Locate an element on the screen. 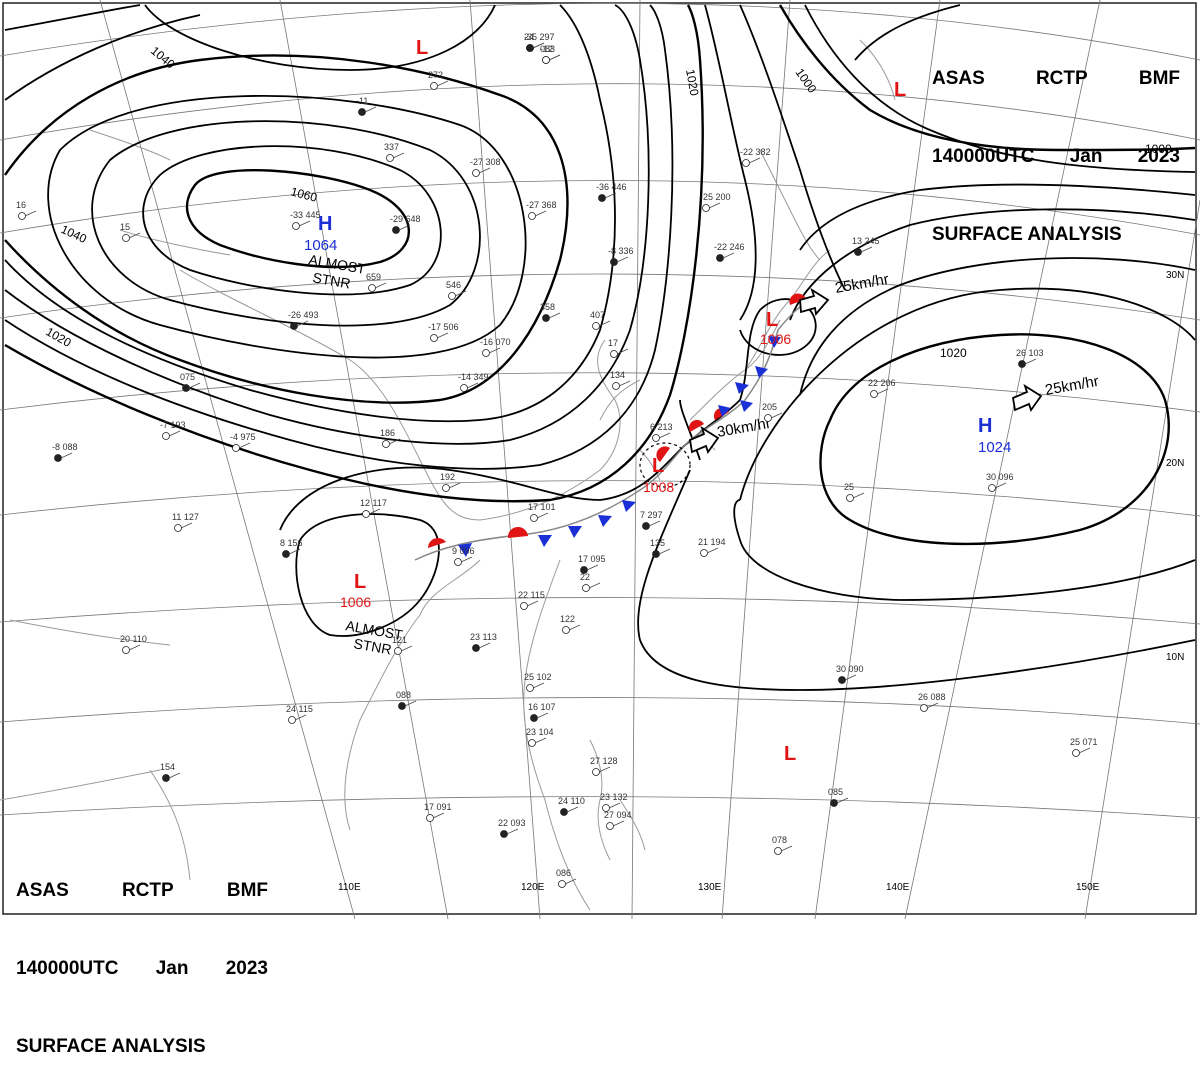 The height and width of the screenshot is (1086, 1200). station-plot: -22 382 is located at coordinates (755, 157).